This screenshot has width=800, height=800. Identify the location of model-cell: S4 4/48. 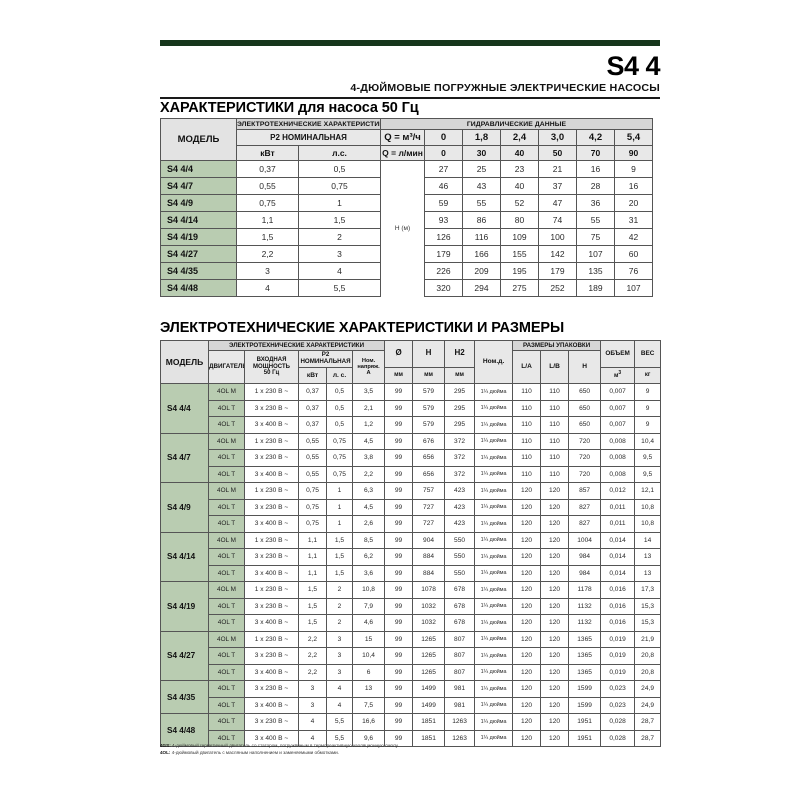
(184, 730).